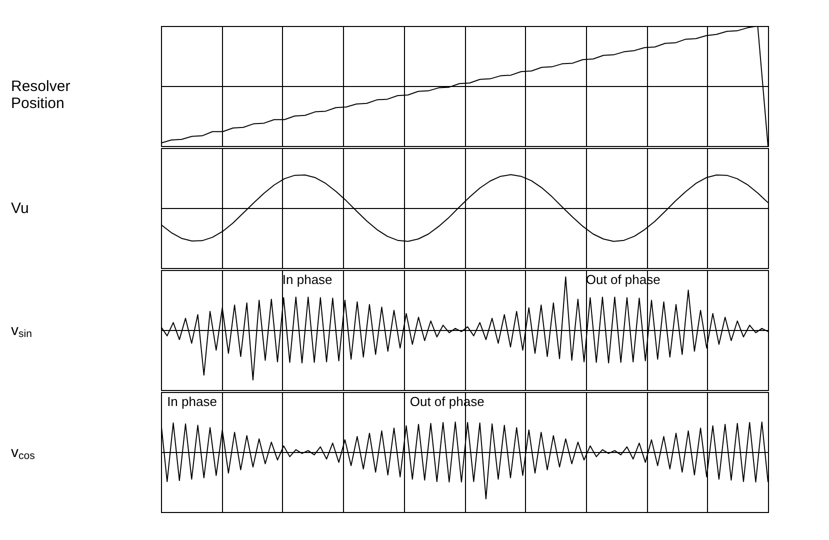  Describe the element at coordinates (307, 279) in the screenshot. I see `annotation: In phase` at that location.